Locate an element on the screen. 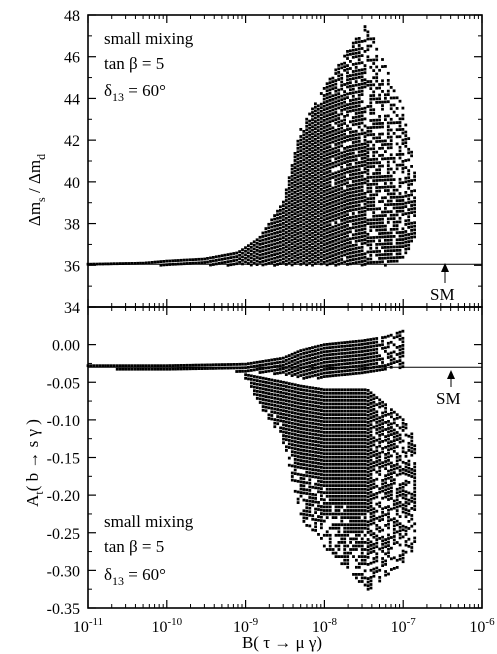  y-tick-label: -0.20 is located at coordinates (63, 496).